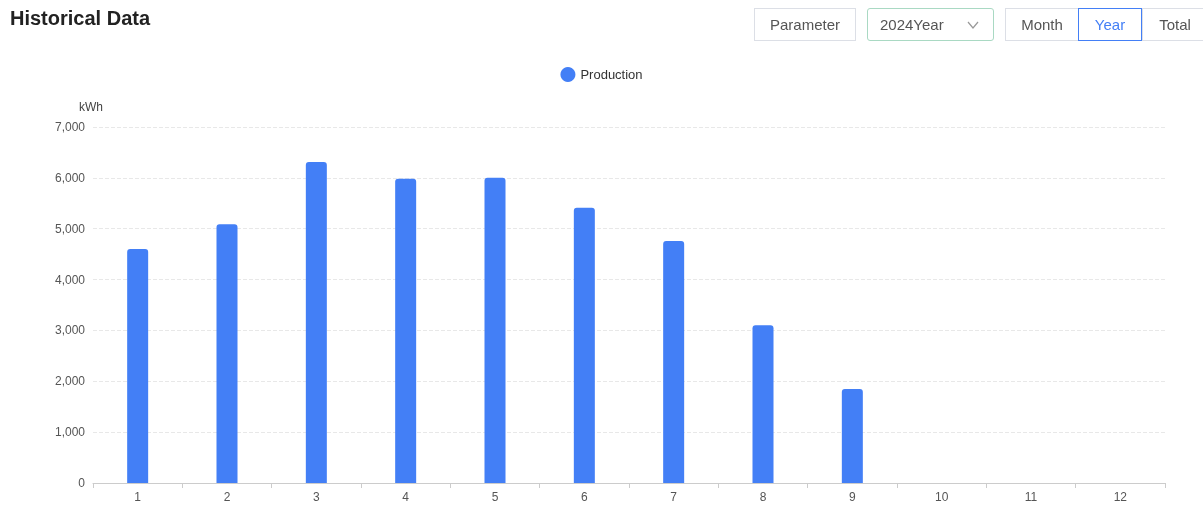 This screenshot has height=508, width=1203. Describe the element at coordinates (70, 381) in the screenshot. I see `y-tick-label: 2,000` at that location.